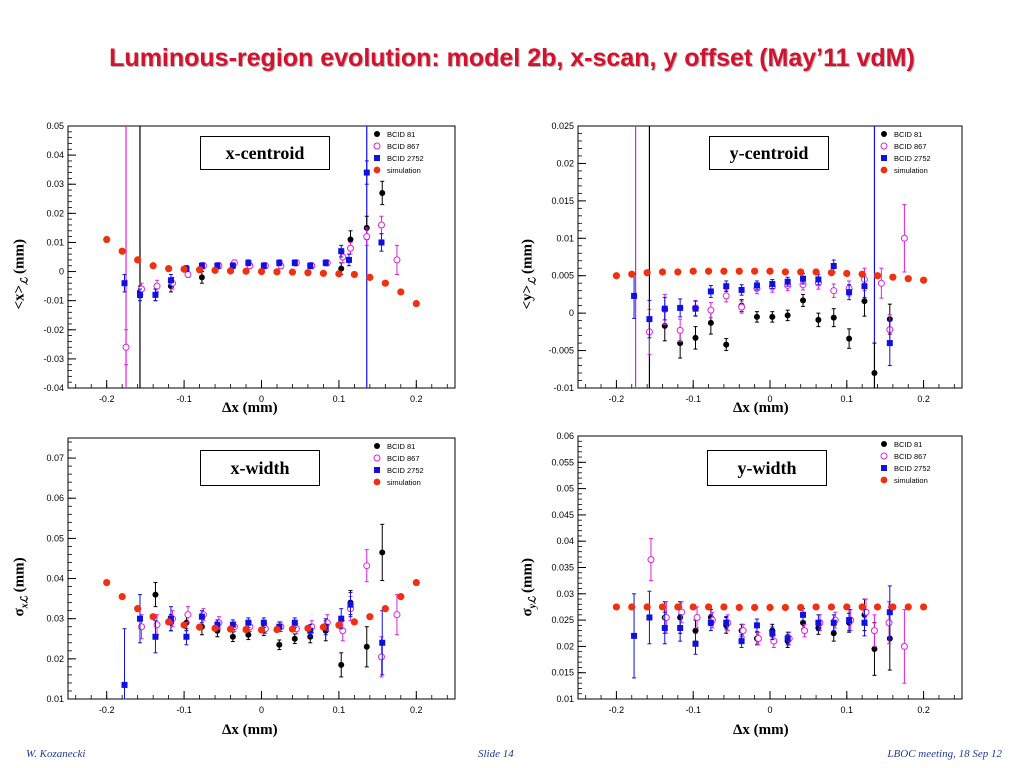 The width and height of the screenshot is (1024, 768). I want to click on y-tick-label: 0.01, so click(565, 238).